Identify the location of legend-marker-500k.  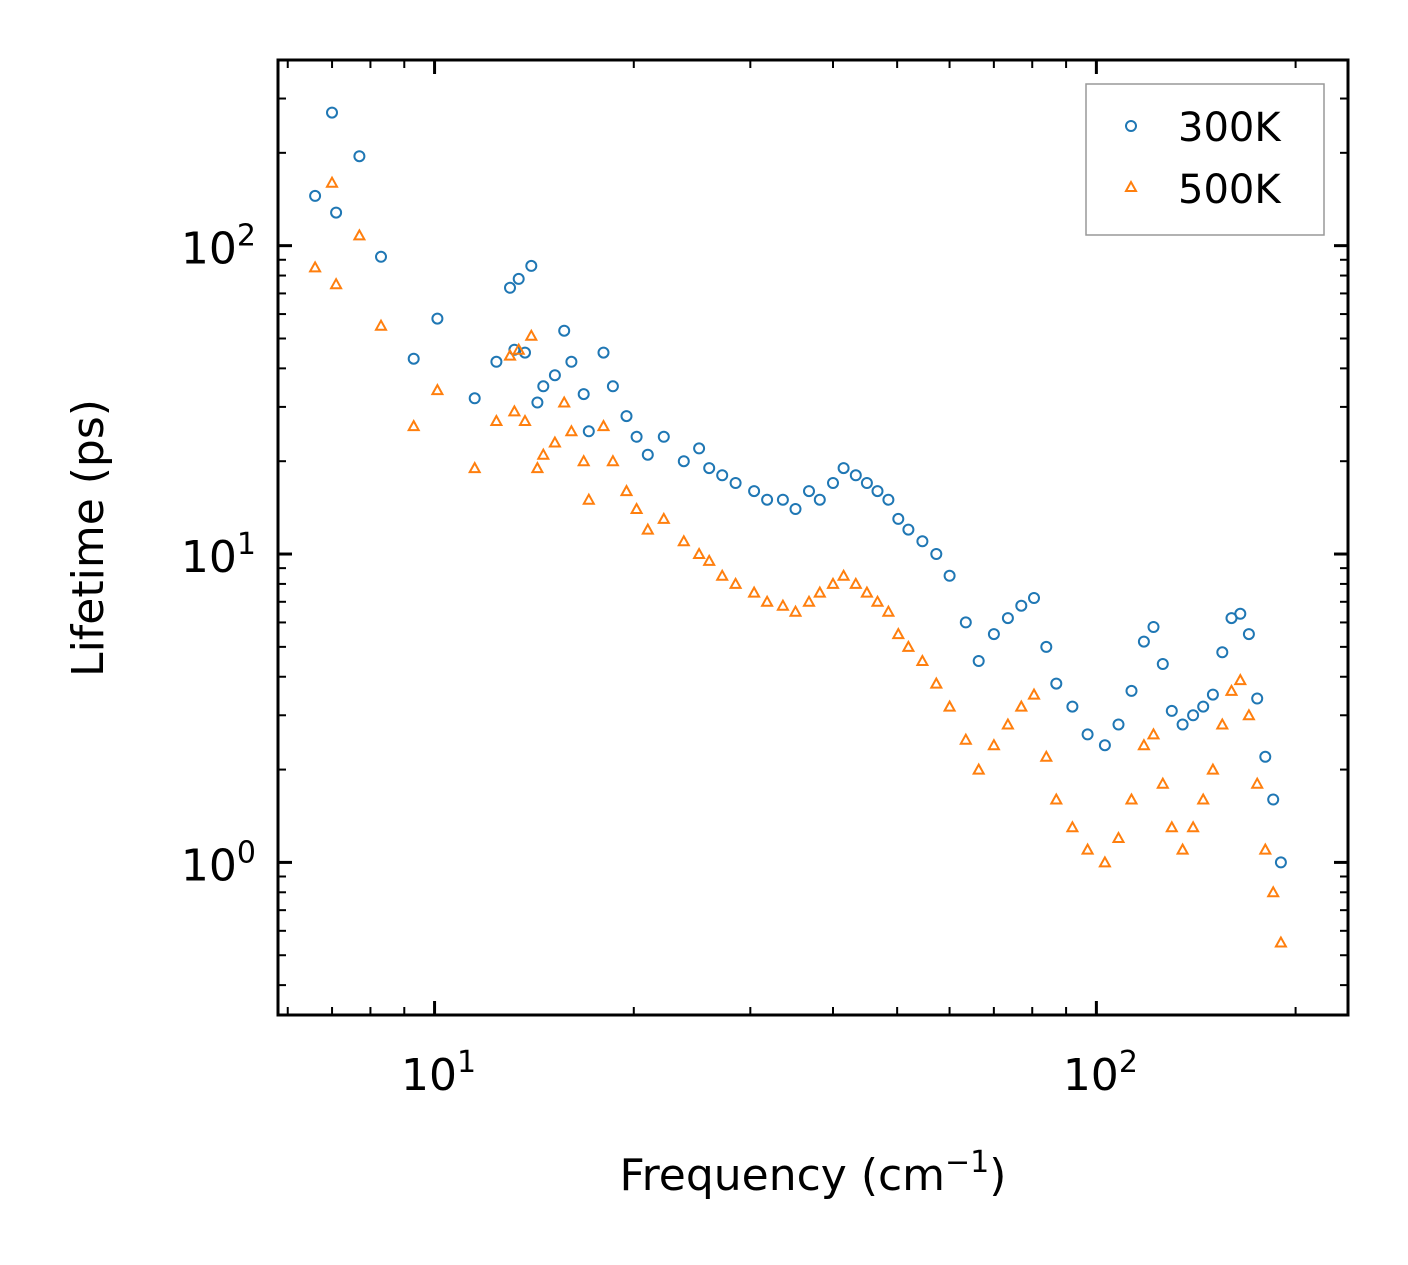
(1131, 185).